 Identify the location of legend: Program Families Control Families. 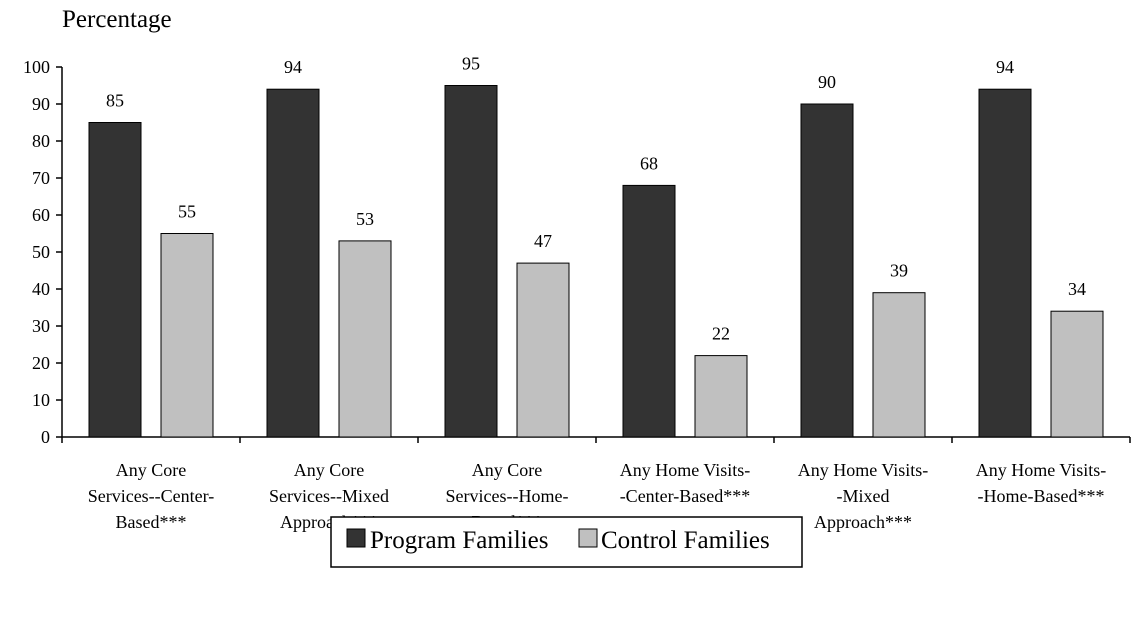
(566, 542).